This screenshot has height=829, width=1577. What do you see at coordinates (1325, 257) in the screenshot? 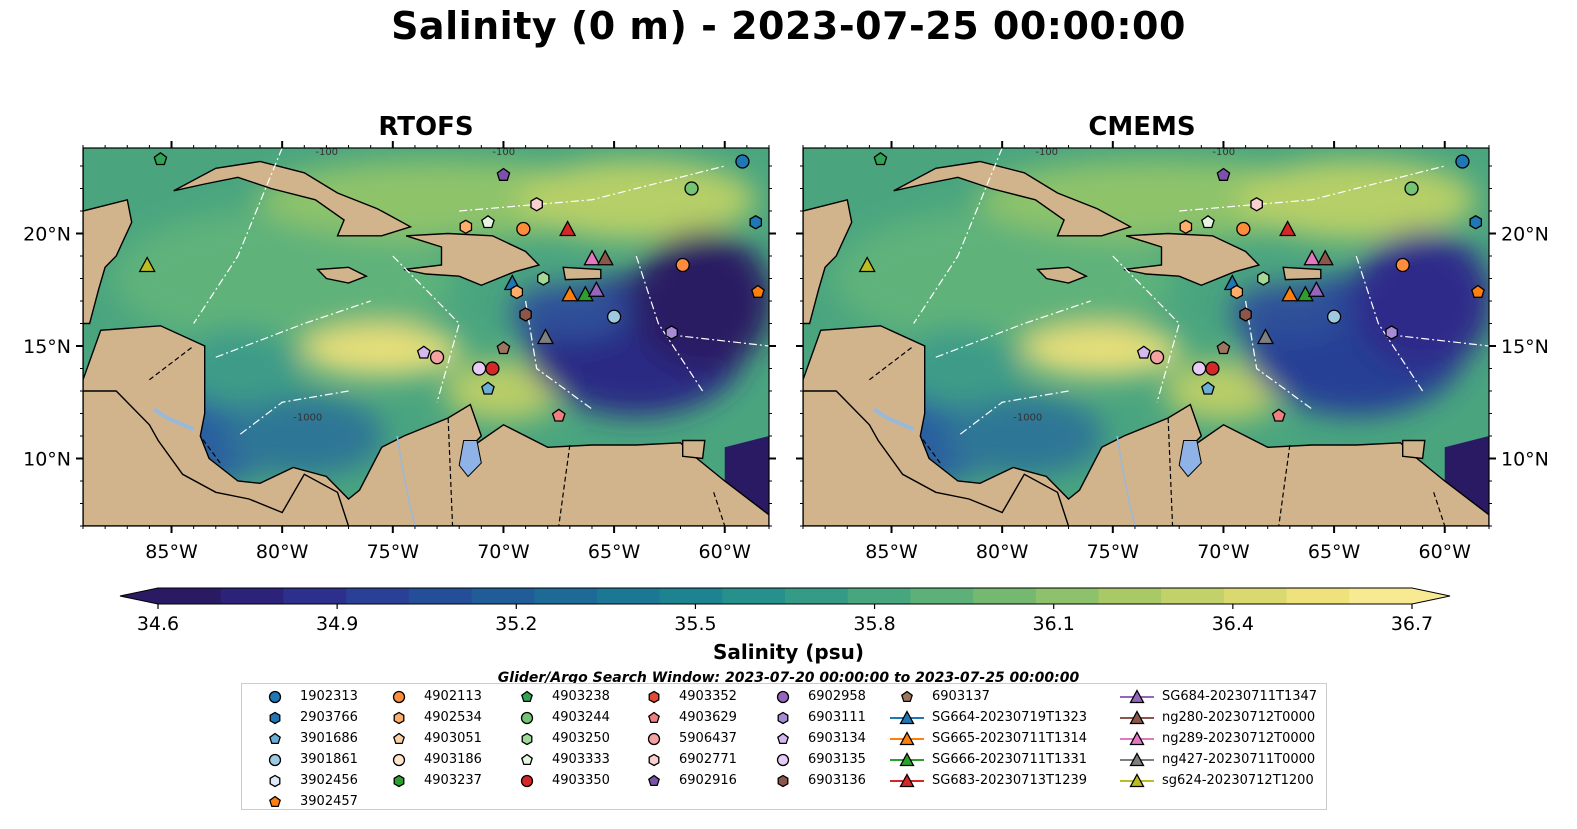
I see `station-marker-ng280-20230712T0000` at bounding box center [1325, 257].